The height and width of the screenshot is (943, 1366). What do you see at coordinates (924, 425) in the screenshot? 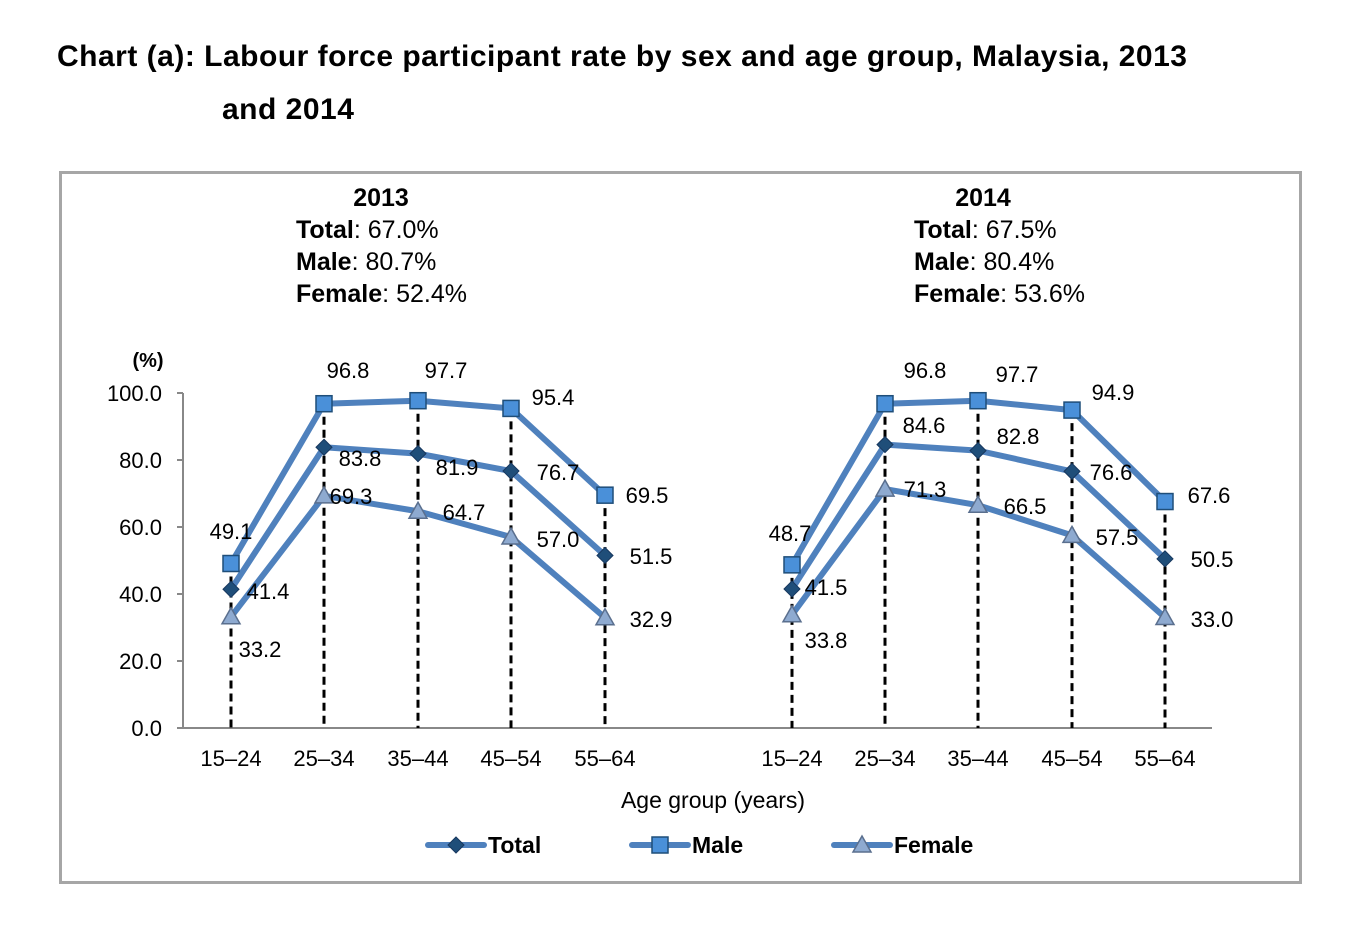
I see `data-label: 84.6` at bounding box center [924, 425].